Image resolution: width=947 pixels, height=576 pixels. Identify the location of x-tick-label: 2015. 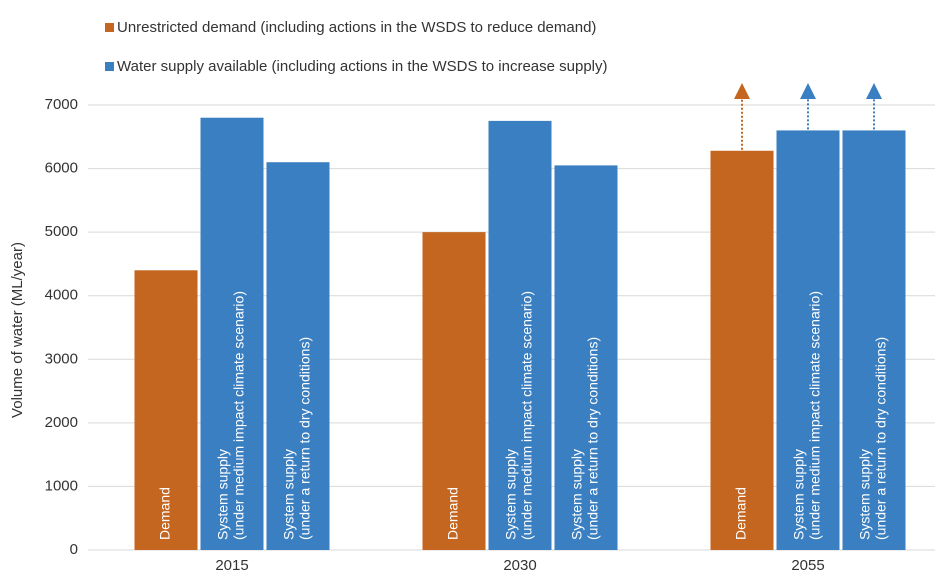
(231, 565).